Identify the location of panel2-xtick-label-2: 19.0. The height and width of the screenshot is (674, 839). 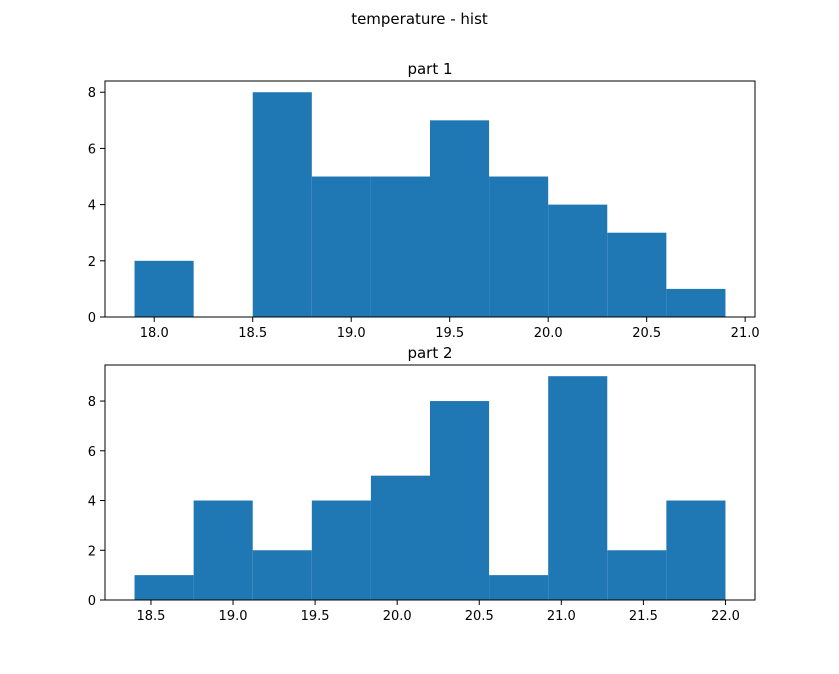
(233, 616).